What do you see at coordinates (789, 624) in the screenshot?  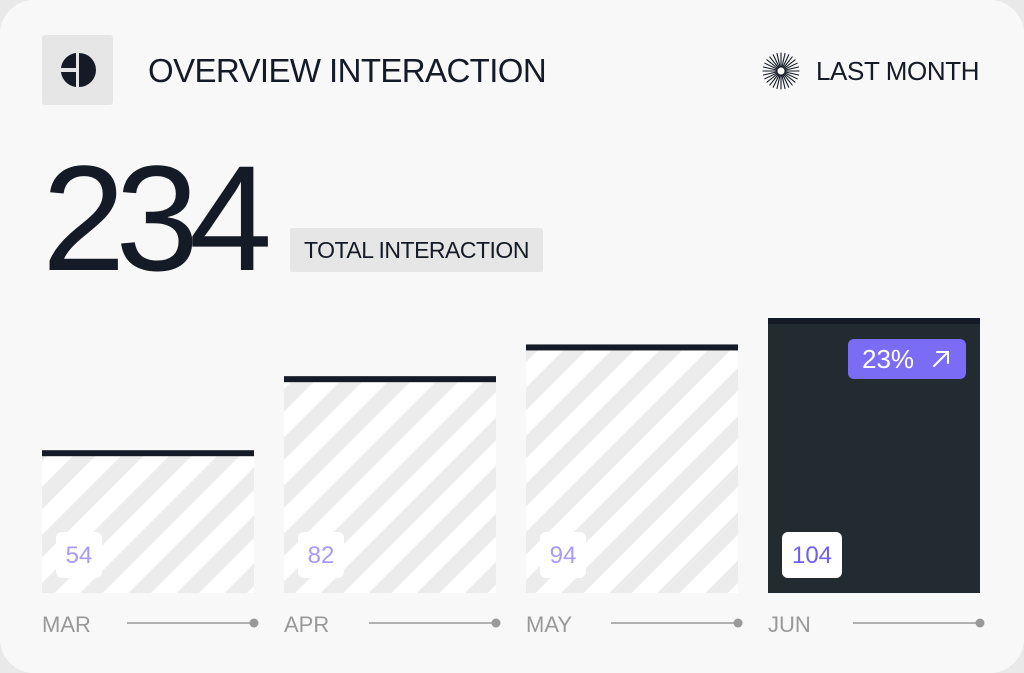 I see `category-label: JUN` at bounding box center [789, 624].